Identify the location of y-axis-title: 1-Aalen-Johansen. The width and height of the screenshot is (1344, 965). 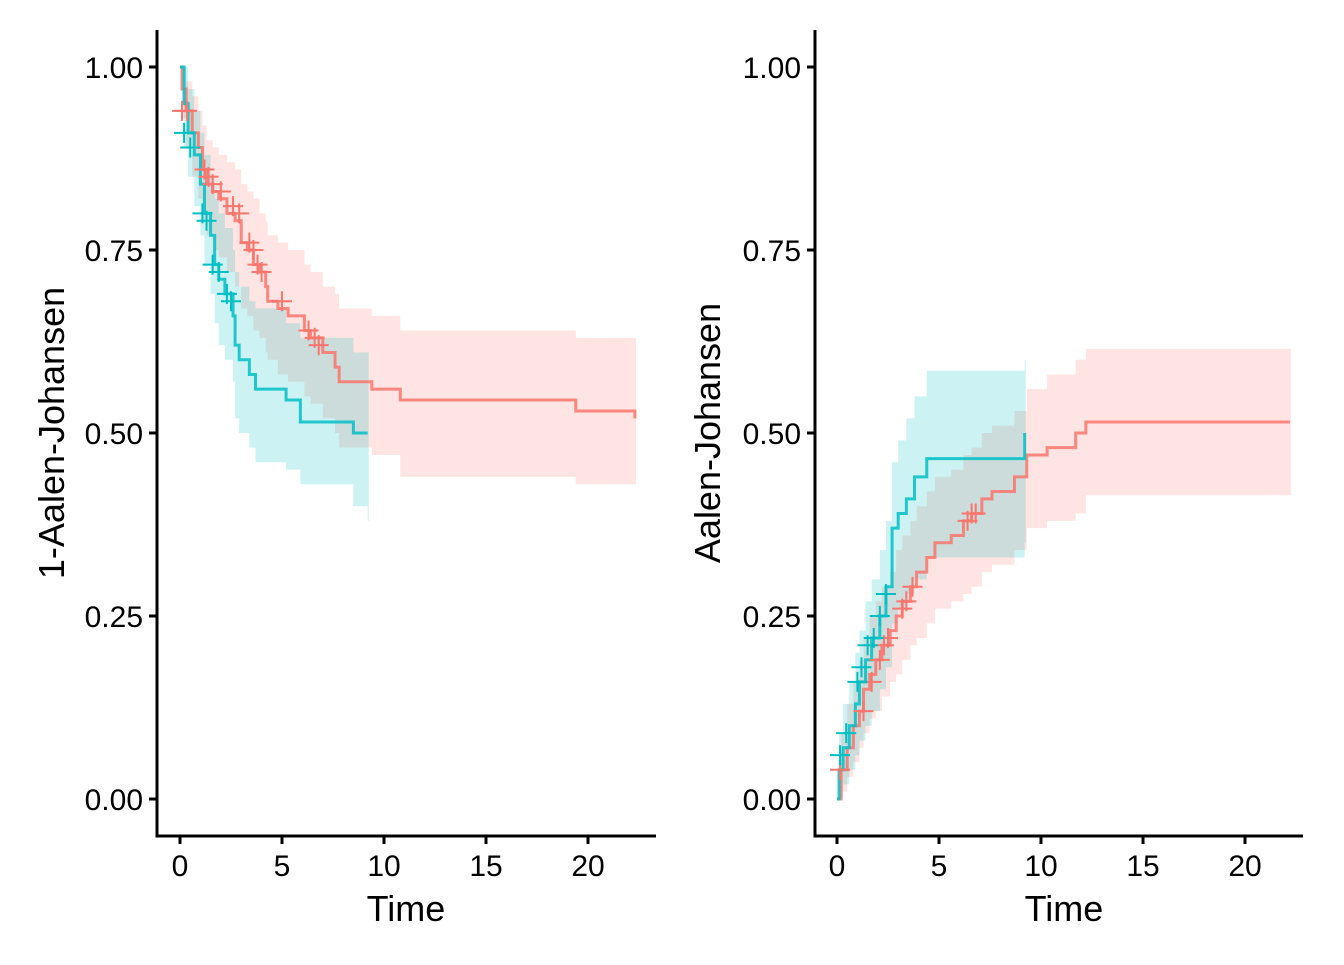
(51, 433).